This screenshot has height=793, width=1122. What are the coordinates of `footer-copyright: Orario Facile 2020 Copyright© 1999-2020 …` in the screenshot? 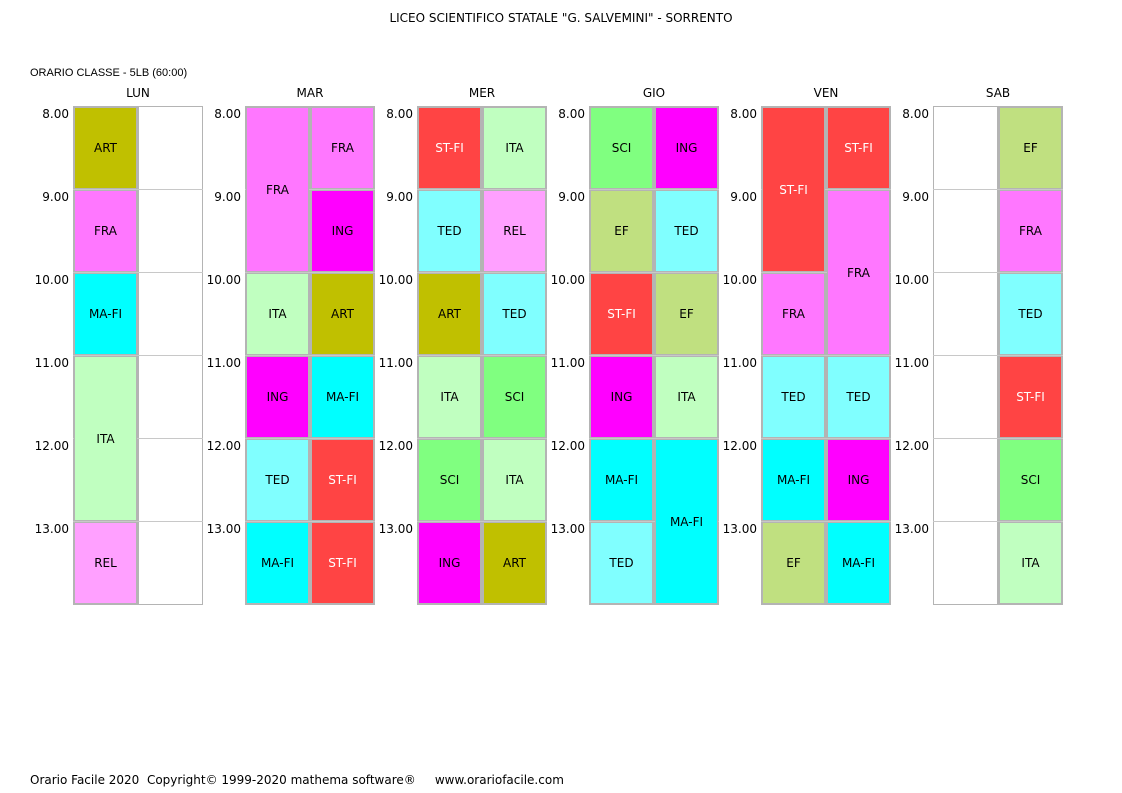 It's located at (297, 780).